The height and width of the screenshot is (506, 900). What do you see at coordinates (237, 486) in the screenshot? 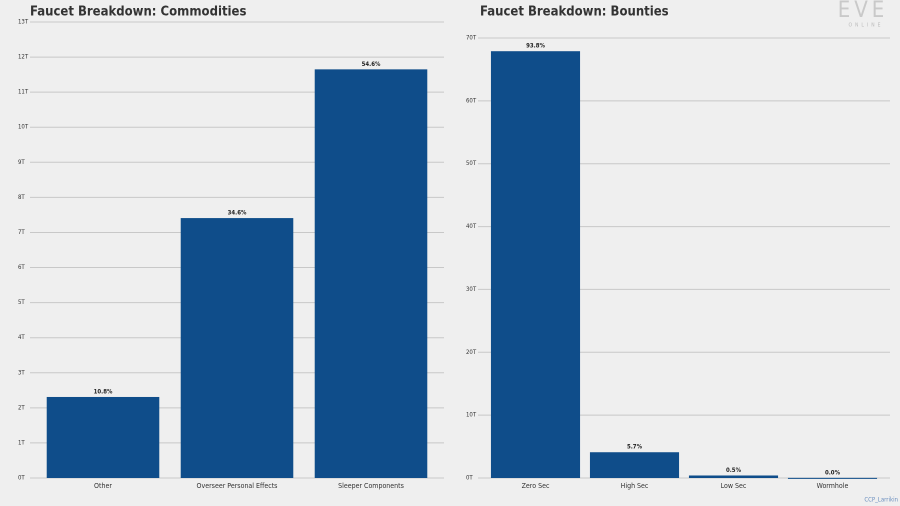
I see `x-tick-label: Overseer Personal Effects` at bounding box center [237, 486].